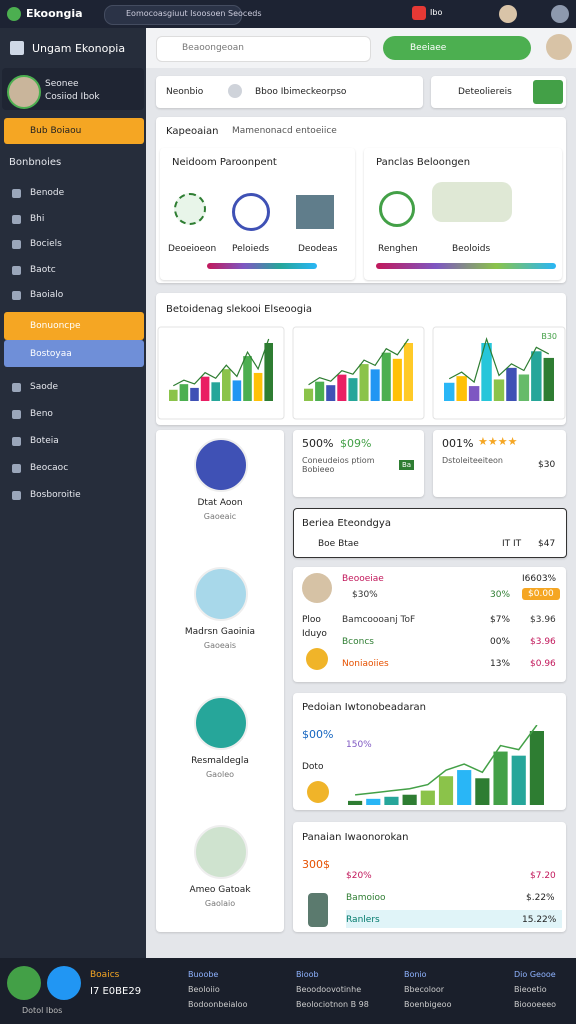 The width and height of the screenshot is (576, 1024). I want to click on profile-name: Resmaldegla, so click(220, 761).